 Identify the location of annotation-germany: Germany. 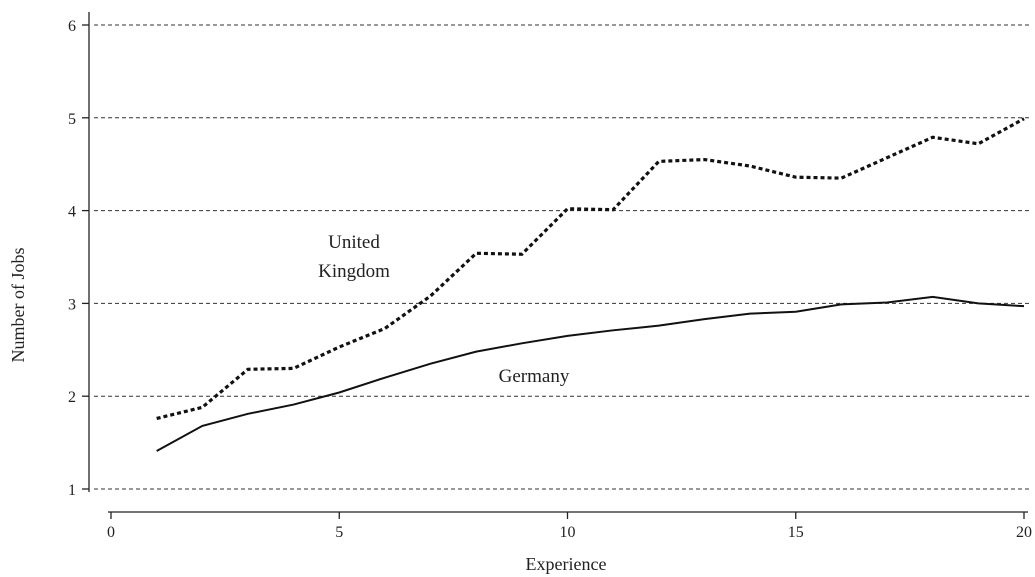
(534, 376).